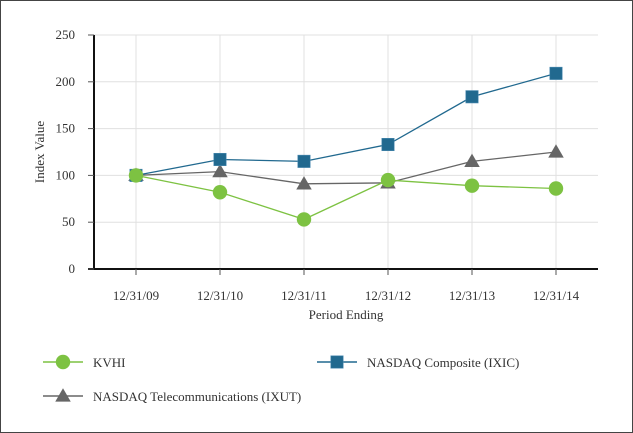 This screenshot has width=633, height=433. I want to click on y-tick-label: 50, so click(68, 221).